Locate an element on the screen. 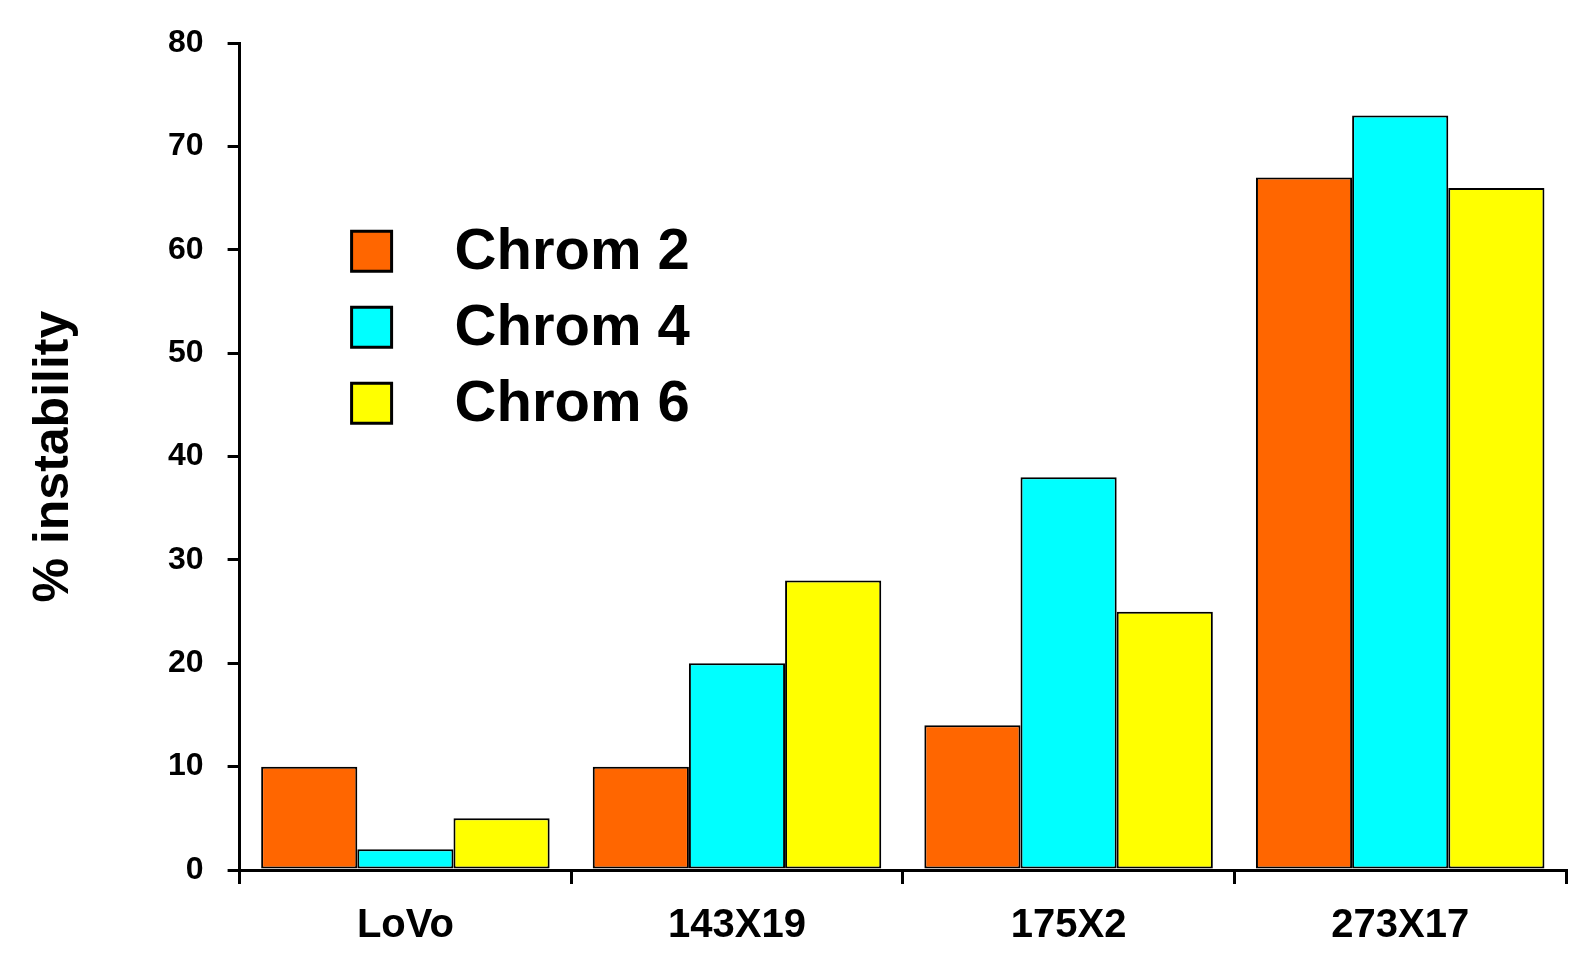 This screenshot has width=1596, height=973. x-tick-label: 143X19 is located at coordinates (737, 923).